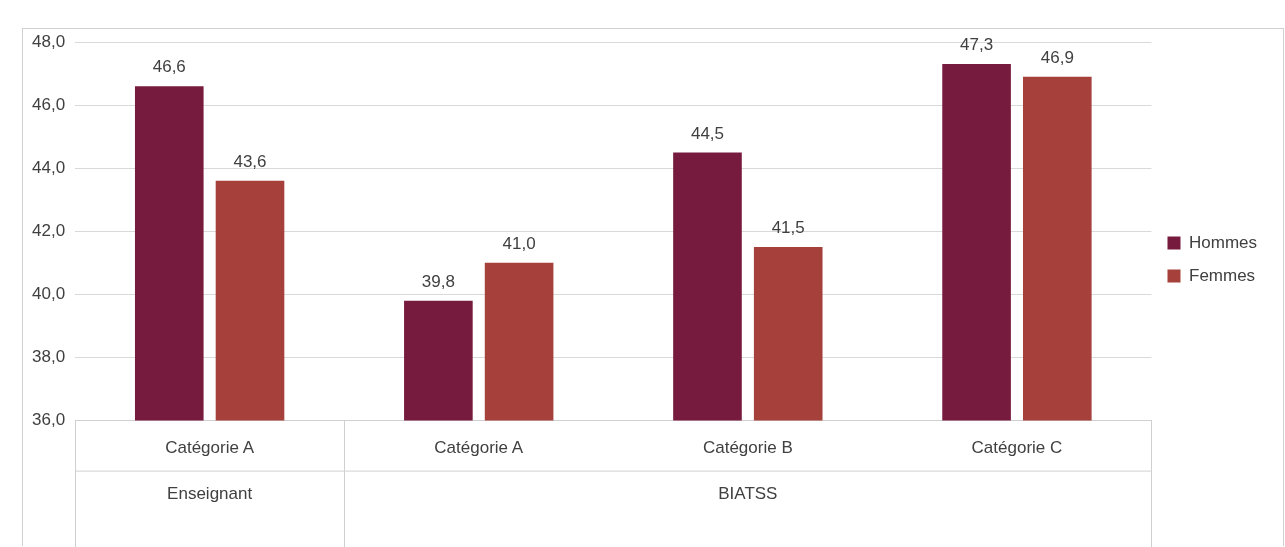 The height and width of the screenshot is (547, 1285). I want to click on data-label: 46,9, so click(1057, 57).